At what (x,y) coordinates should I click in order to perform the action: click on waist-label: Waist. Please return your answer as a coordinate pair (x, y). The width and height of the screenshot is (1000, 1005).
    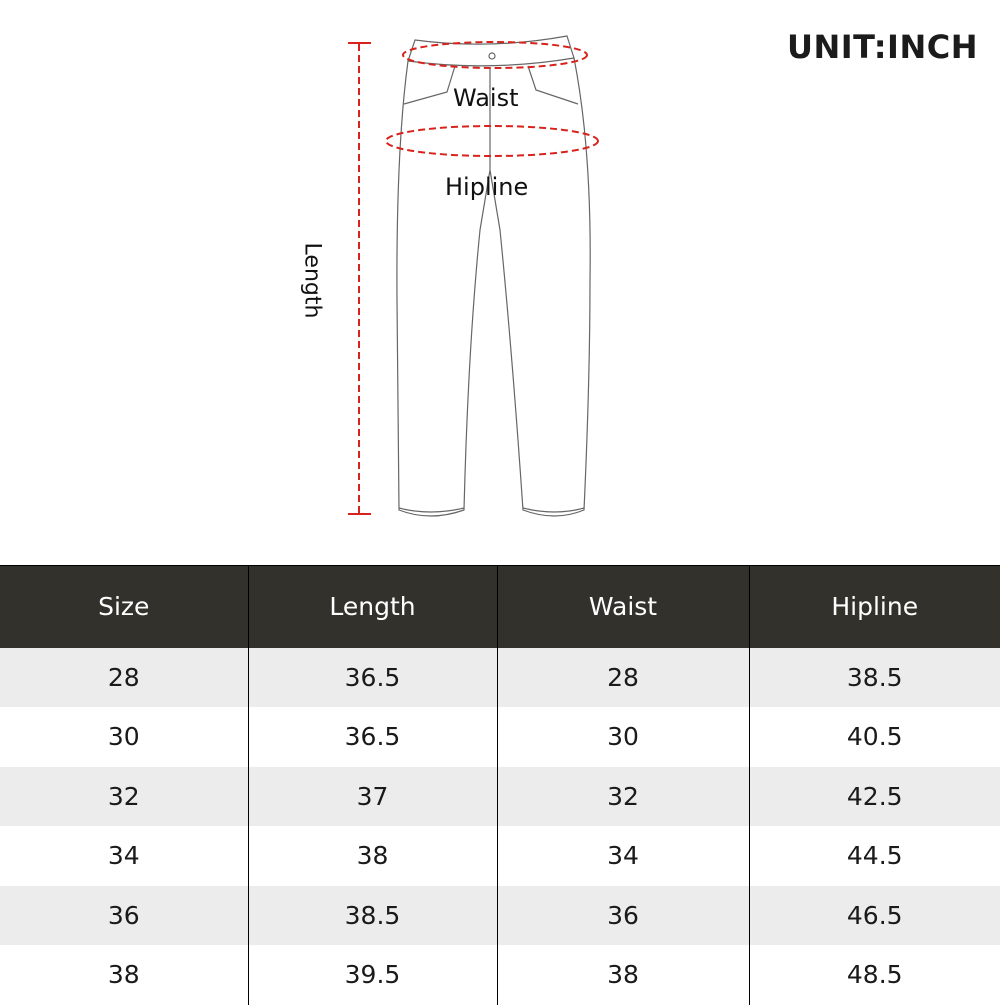
    Looking at the image, I should click on (486, 98).